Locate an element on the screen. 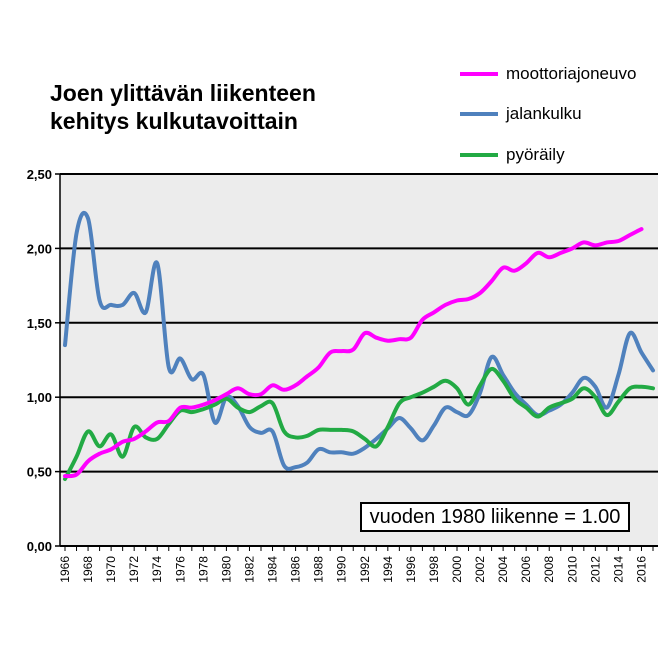 The image size is (670, 650). x-tick-label-2010: 2010 is located at coordinates (572, 569).